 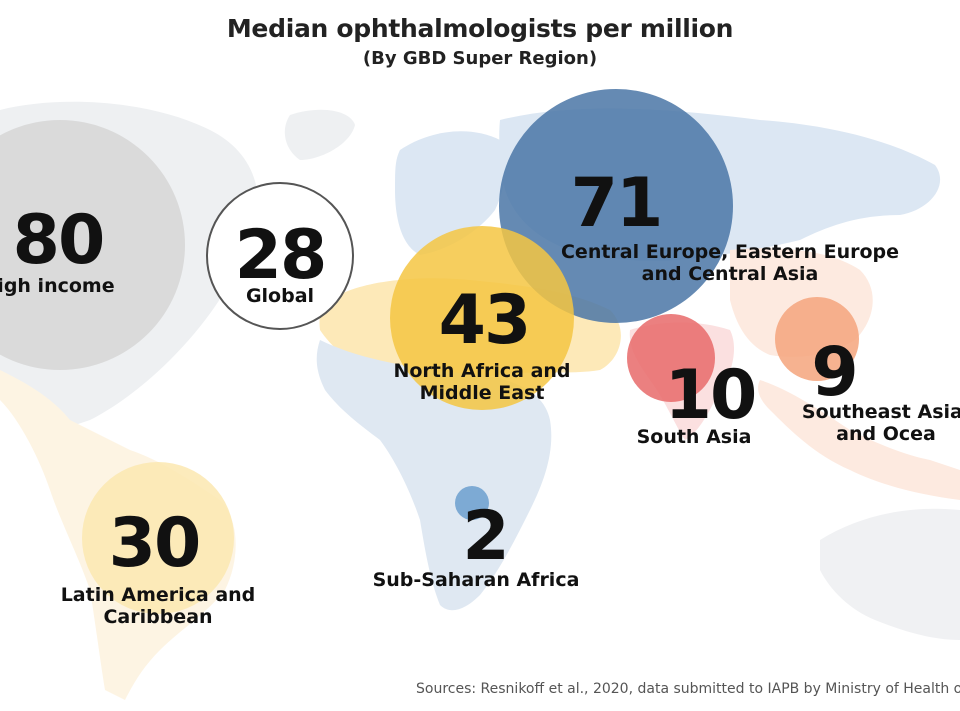 What do you see at coordinates (480, 58) in the screenshot?
I see `page-subtitle: (By GBD Super Region)` at bounding box center [480, 58].